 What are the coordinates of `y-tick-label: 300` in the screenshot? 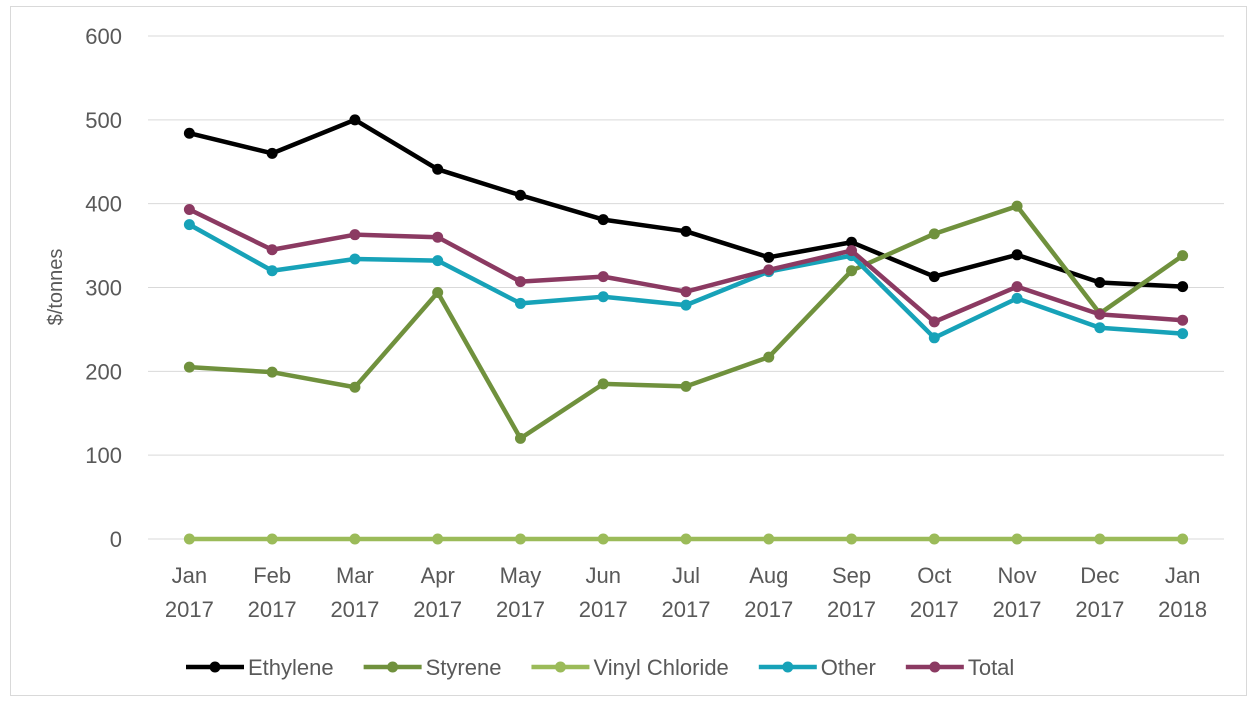 It's located at (103, 288).